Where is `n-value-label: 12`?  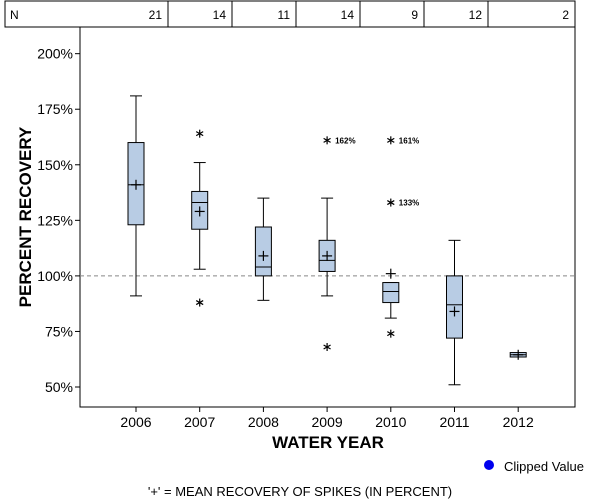 n-value-label: 12 is located at coordinates (476, 15).